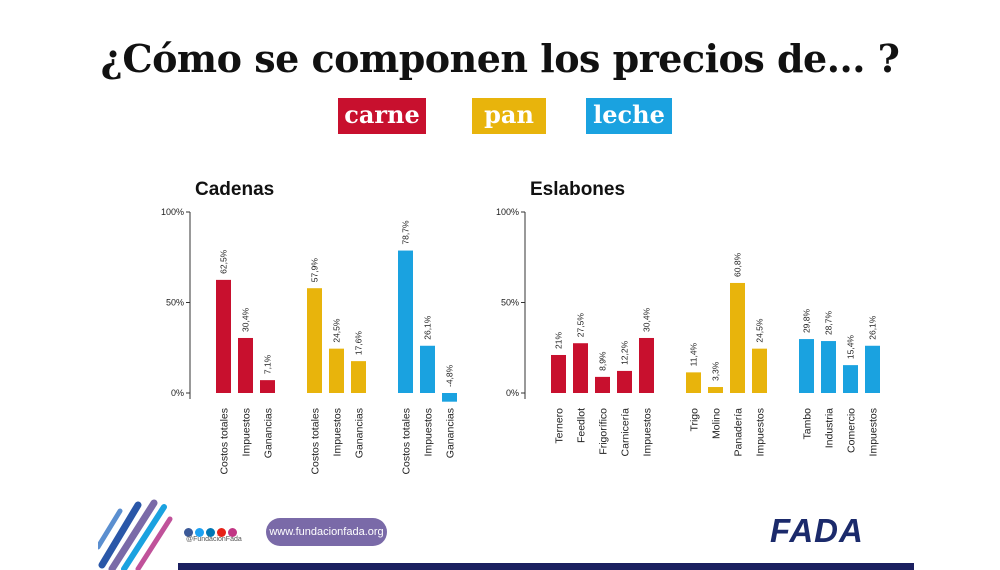 This screenshot has width=1000, height=570. Describe the element at coordinates (739, 432) in the screenshot. I see `category-label: Panadería` at that location.